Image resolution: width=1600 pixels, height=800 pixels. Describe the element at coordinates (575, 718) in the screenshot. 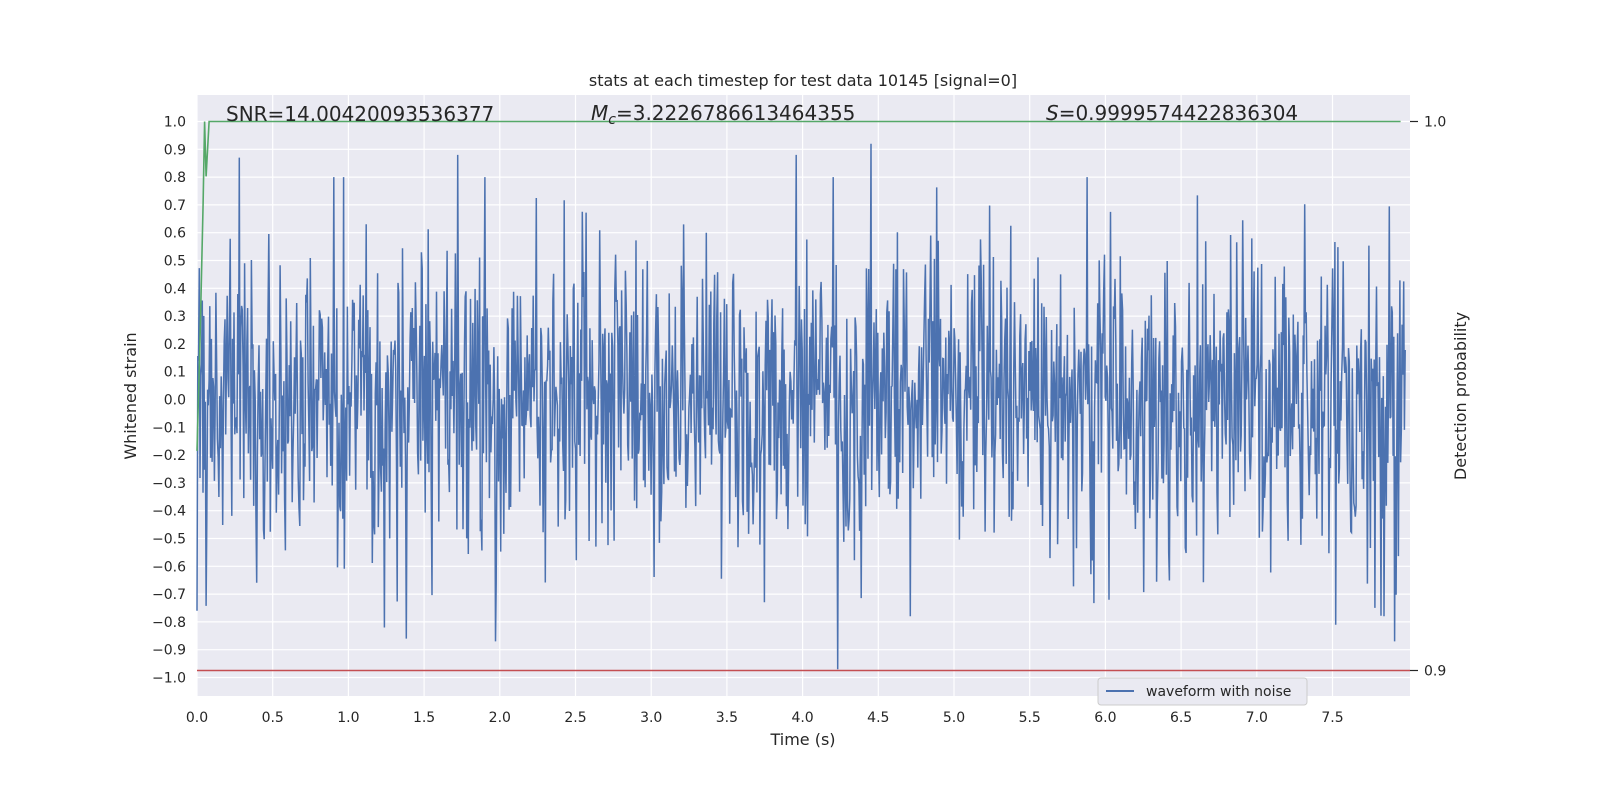

I see `x-tick-label: 2.5` at that location.